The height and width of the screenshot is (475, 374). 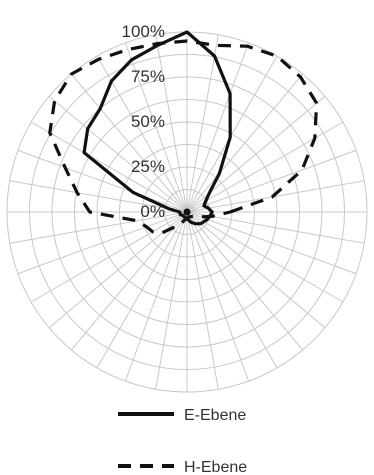 What do you see at coordinates (148, 76) in the screenshot?
I see `radial-tick-label: 75%` at bounding box center [148, 76].